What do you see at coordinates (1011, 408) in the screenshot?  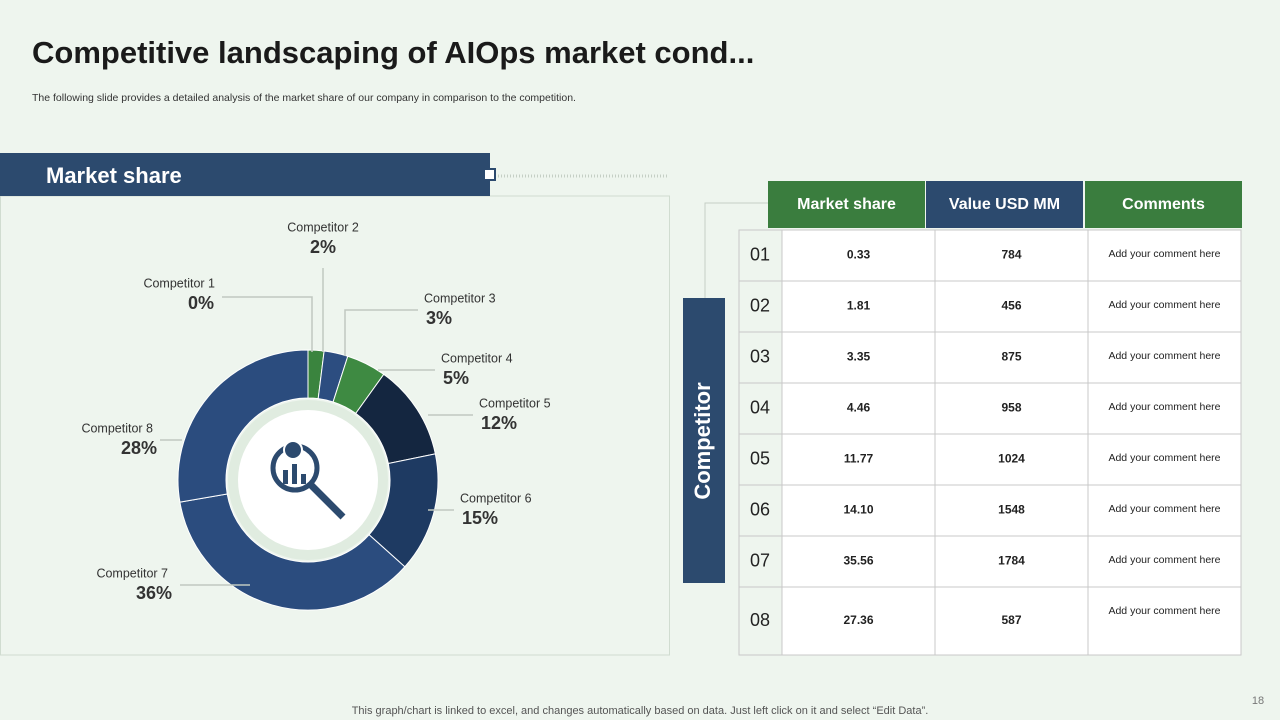 I see `cell-text: 958` at bounding box center [1011, 408].